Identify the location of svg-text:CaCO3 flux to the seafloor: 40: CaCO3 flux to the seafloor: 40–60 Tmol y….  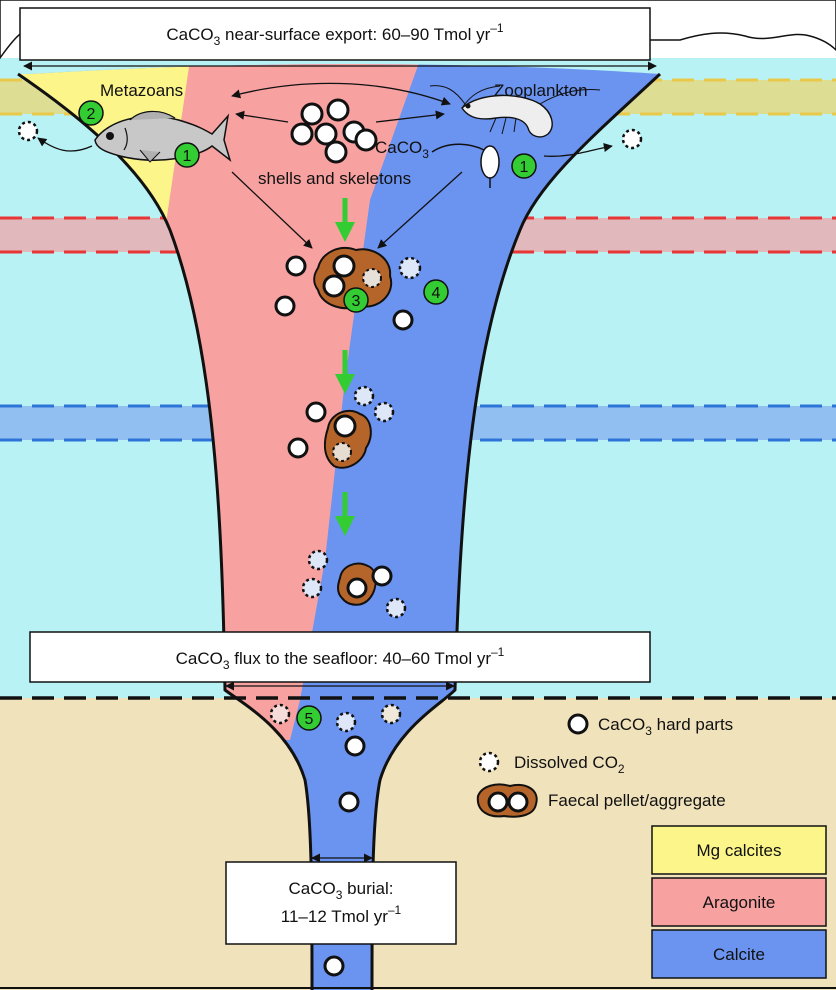
(340, 658).